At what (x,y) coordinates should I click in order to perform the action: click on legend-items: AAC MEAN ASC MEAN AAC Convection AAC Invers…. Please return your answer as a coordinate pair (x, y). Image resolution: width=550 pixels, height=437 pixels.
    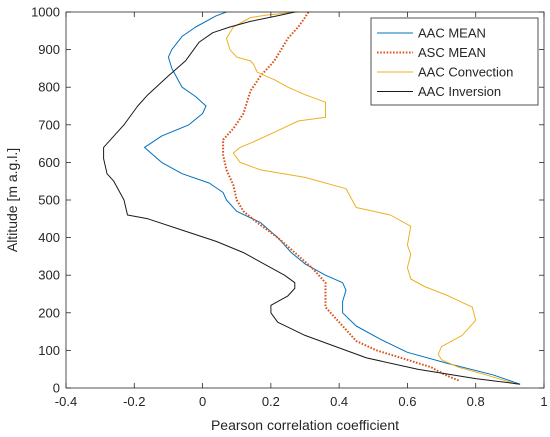
    Looking at the image, I should click on (445, 62).